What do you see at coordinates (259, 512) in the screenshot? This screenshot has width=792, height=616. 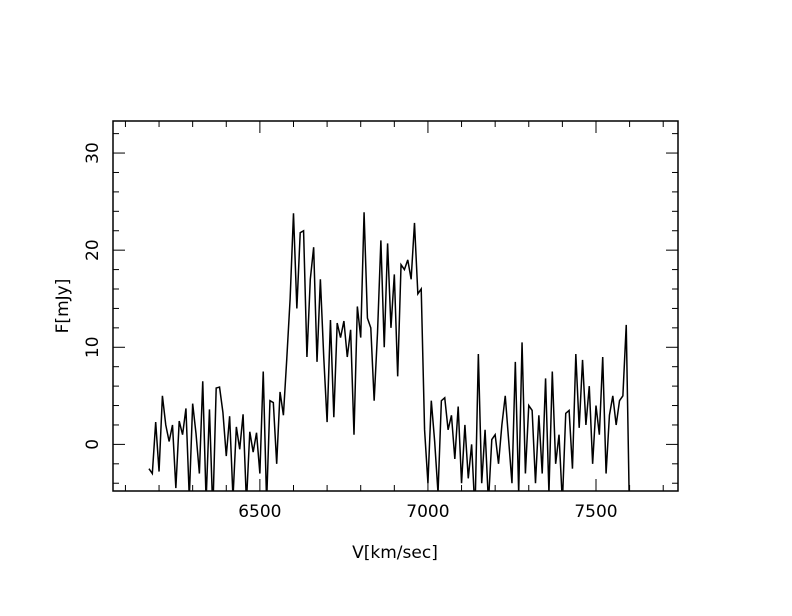 I see `x-tick-label: 6500` at bounding box center [259, 512].